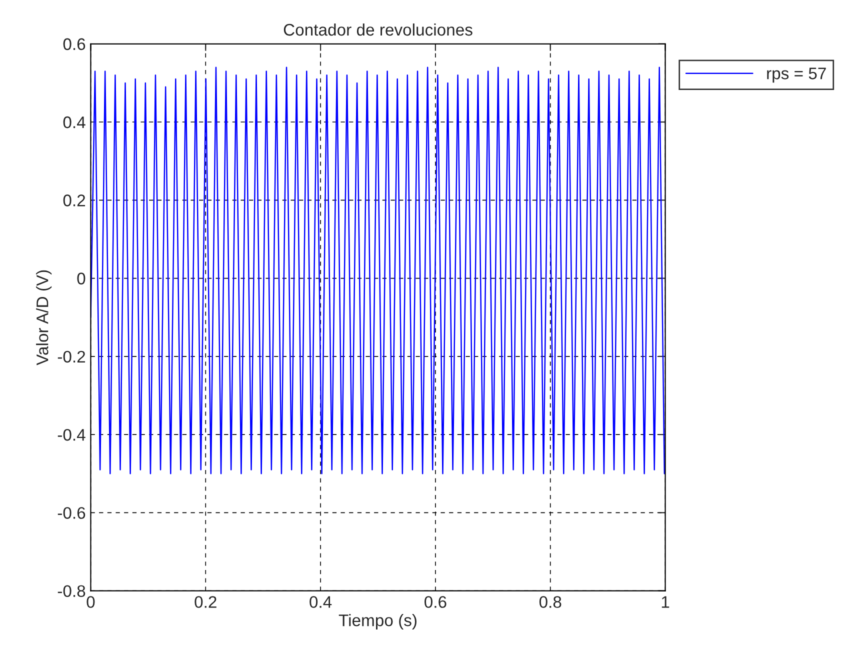 Image resolution: width=864 pixels, height=655 pixels. I want to click on y-tick-label: 0.6, so click(74, 44).